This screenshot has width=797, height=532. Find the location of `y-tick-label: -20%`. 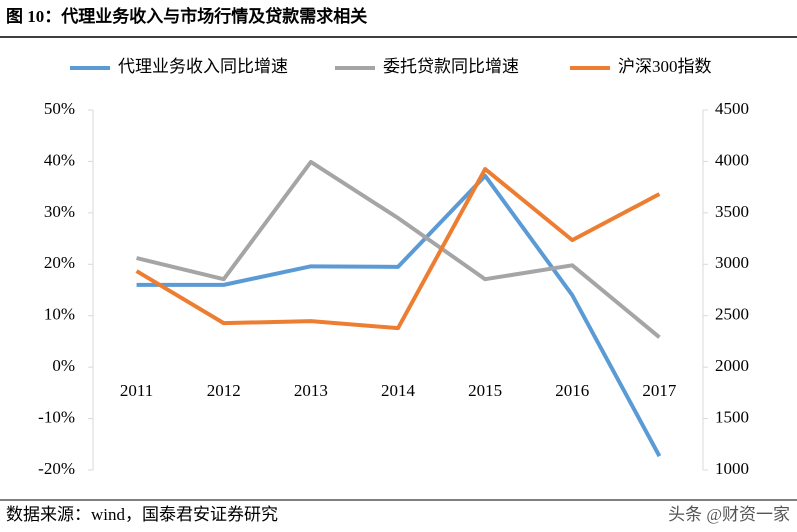

y-tick-label: -20% is located at coordinates (56, 468).